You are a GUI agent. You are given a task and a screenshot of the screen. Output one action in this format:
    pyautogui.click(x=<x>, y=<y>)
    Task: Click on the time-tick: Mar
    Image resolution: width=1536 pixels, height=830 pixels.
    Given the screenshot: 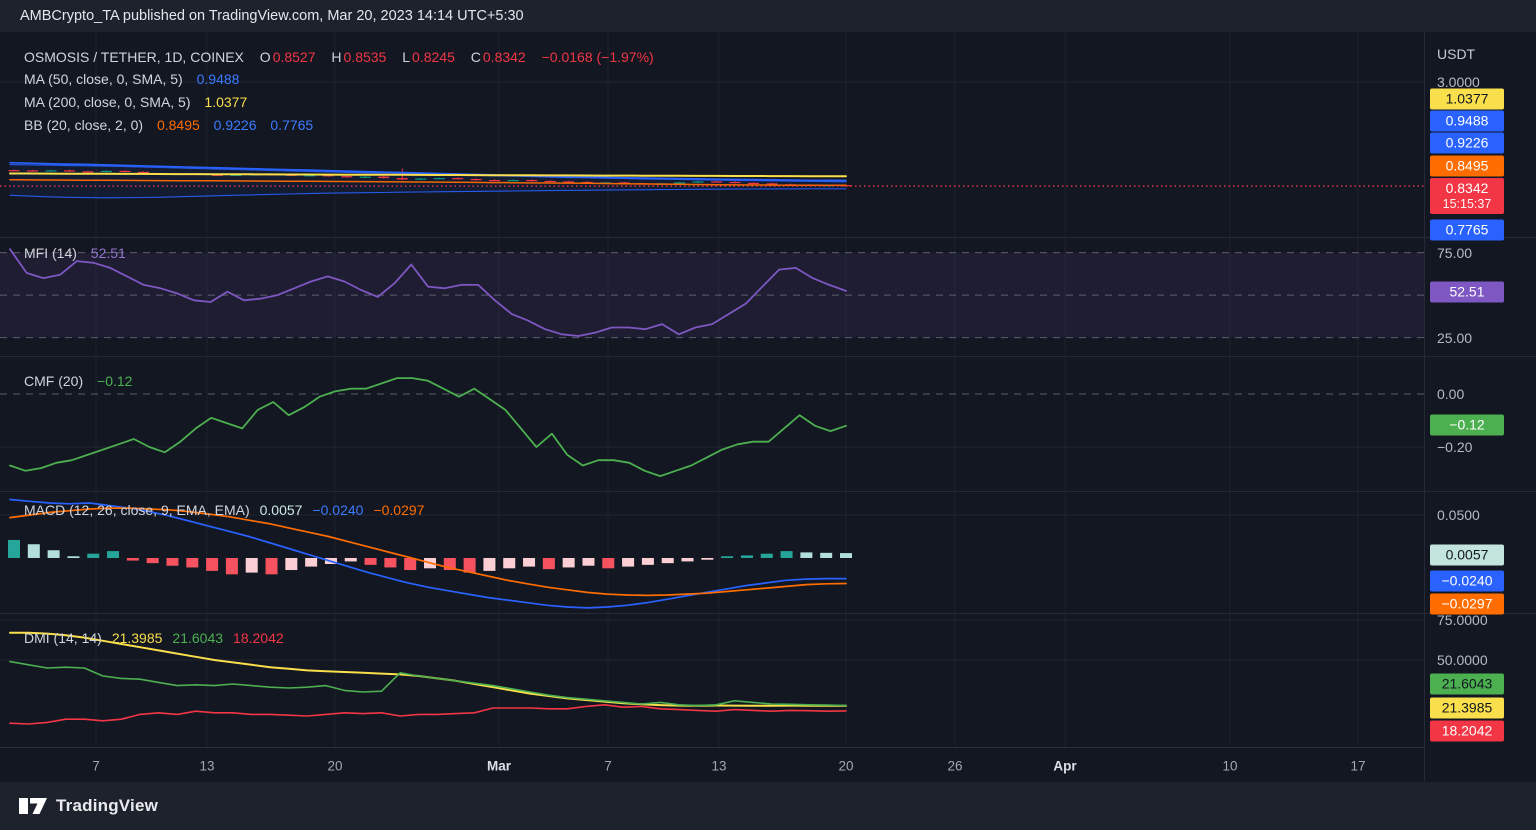 What is the action you would take?
    pyautogui.click(x=499, y=765)
    